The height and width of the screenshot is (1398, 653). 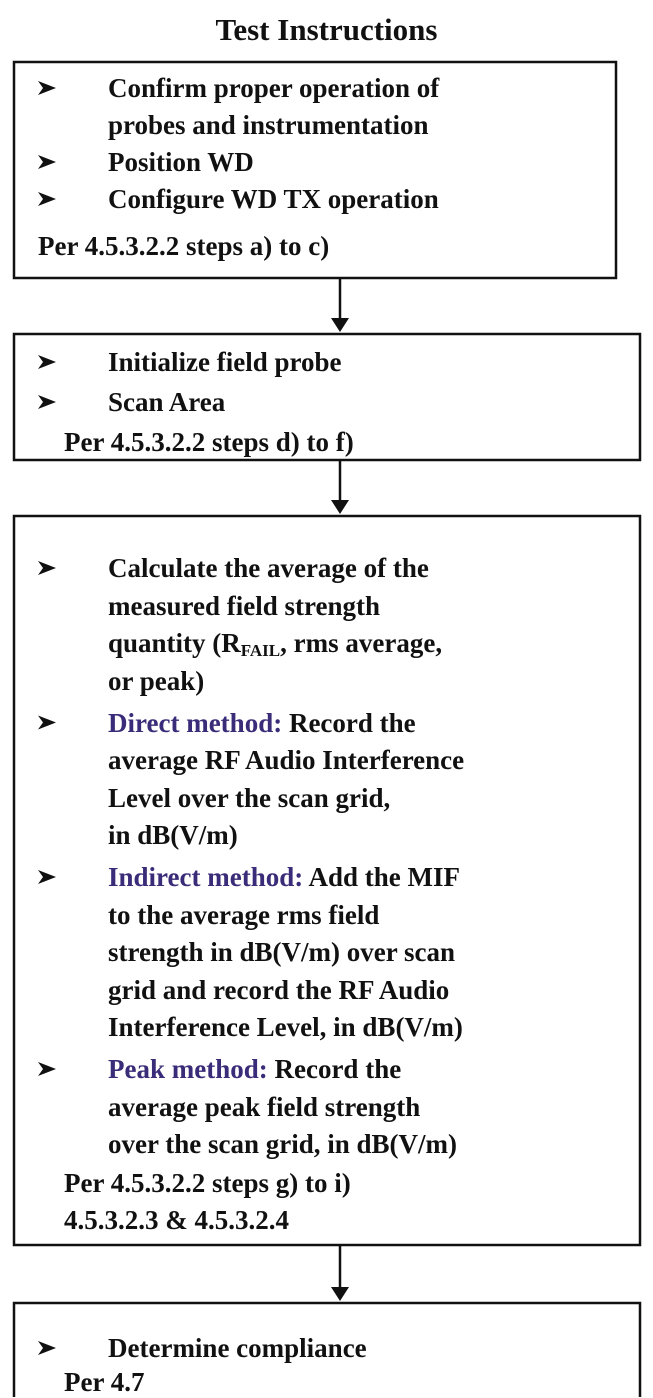 I want to click on text-line: Configure WD TX operation, so click(x=273, y=199).